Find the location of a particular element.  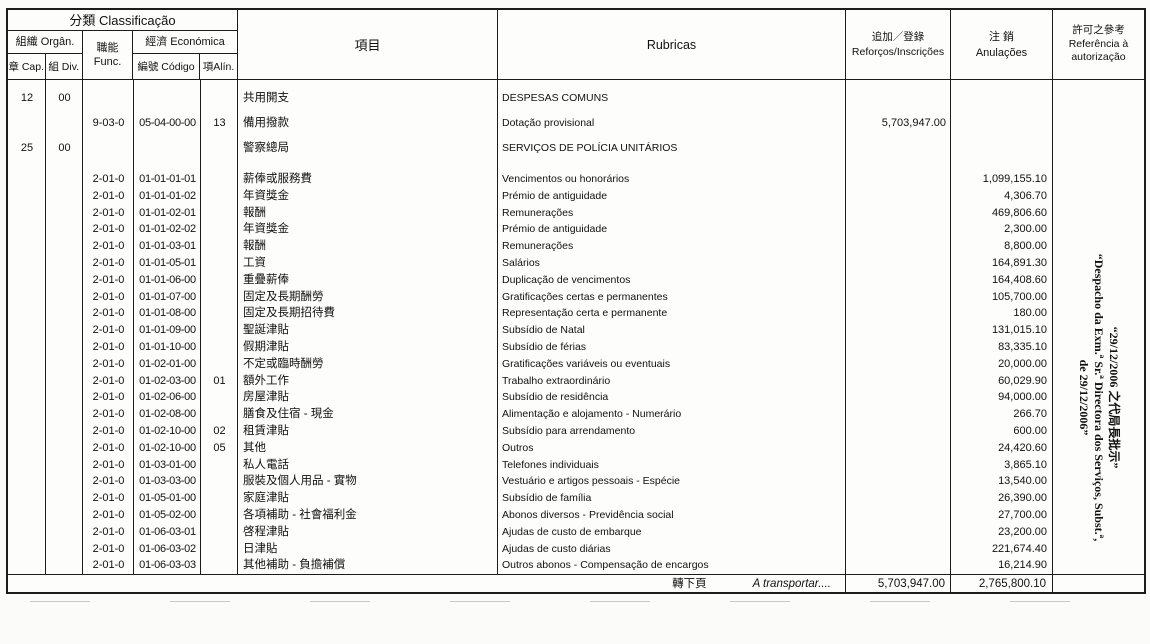

cell-rubrica-pt: Outros is located at coordinates (518, 447).